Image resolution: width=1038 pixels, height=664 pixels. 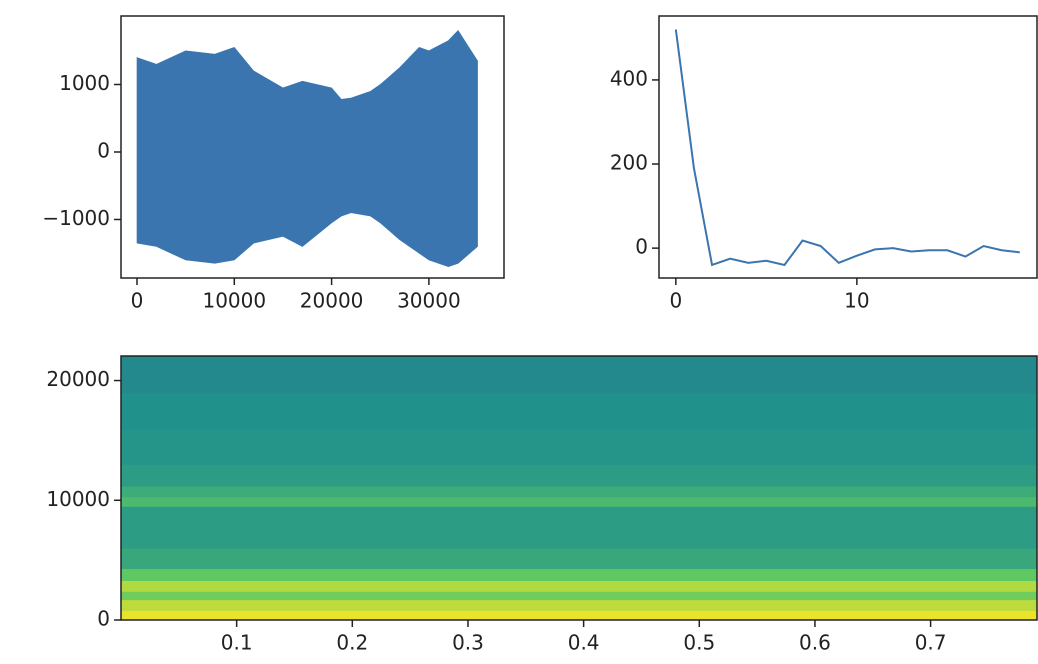 What do you see at coordinates (629, 78) in the screenshot?
I see `y-tick-label: 400` at bounding box center [629, 78].